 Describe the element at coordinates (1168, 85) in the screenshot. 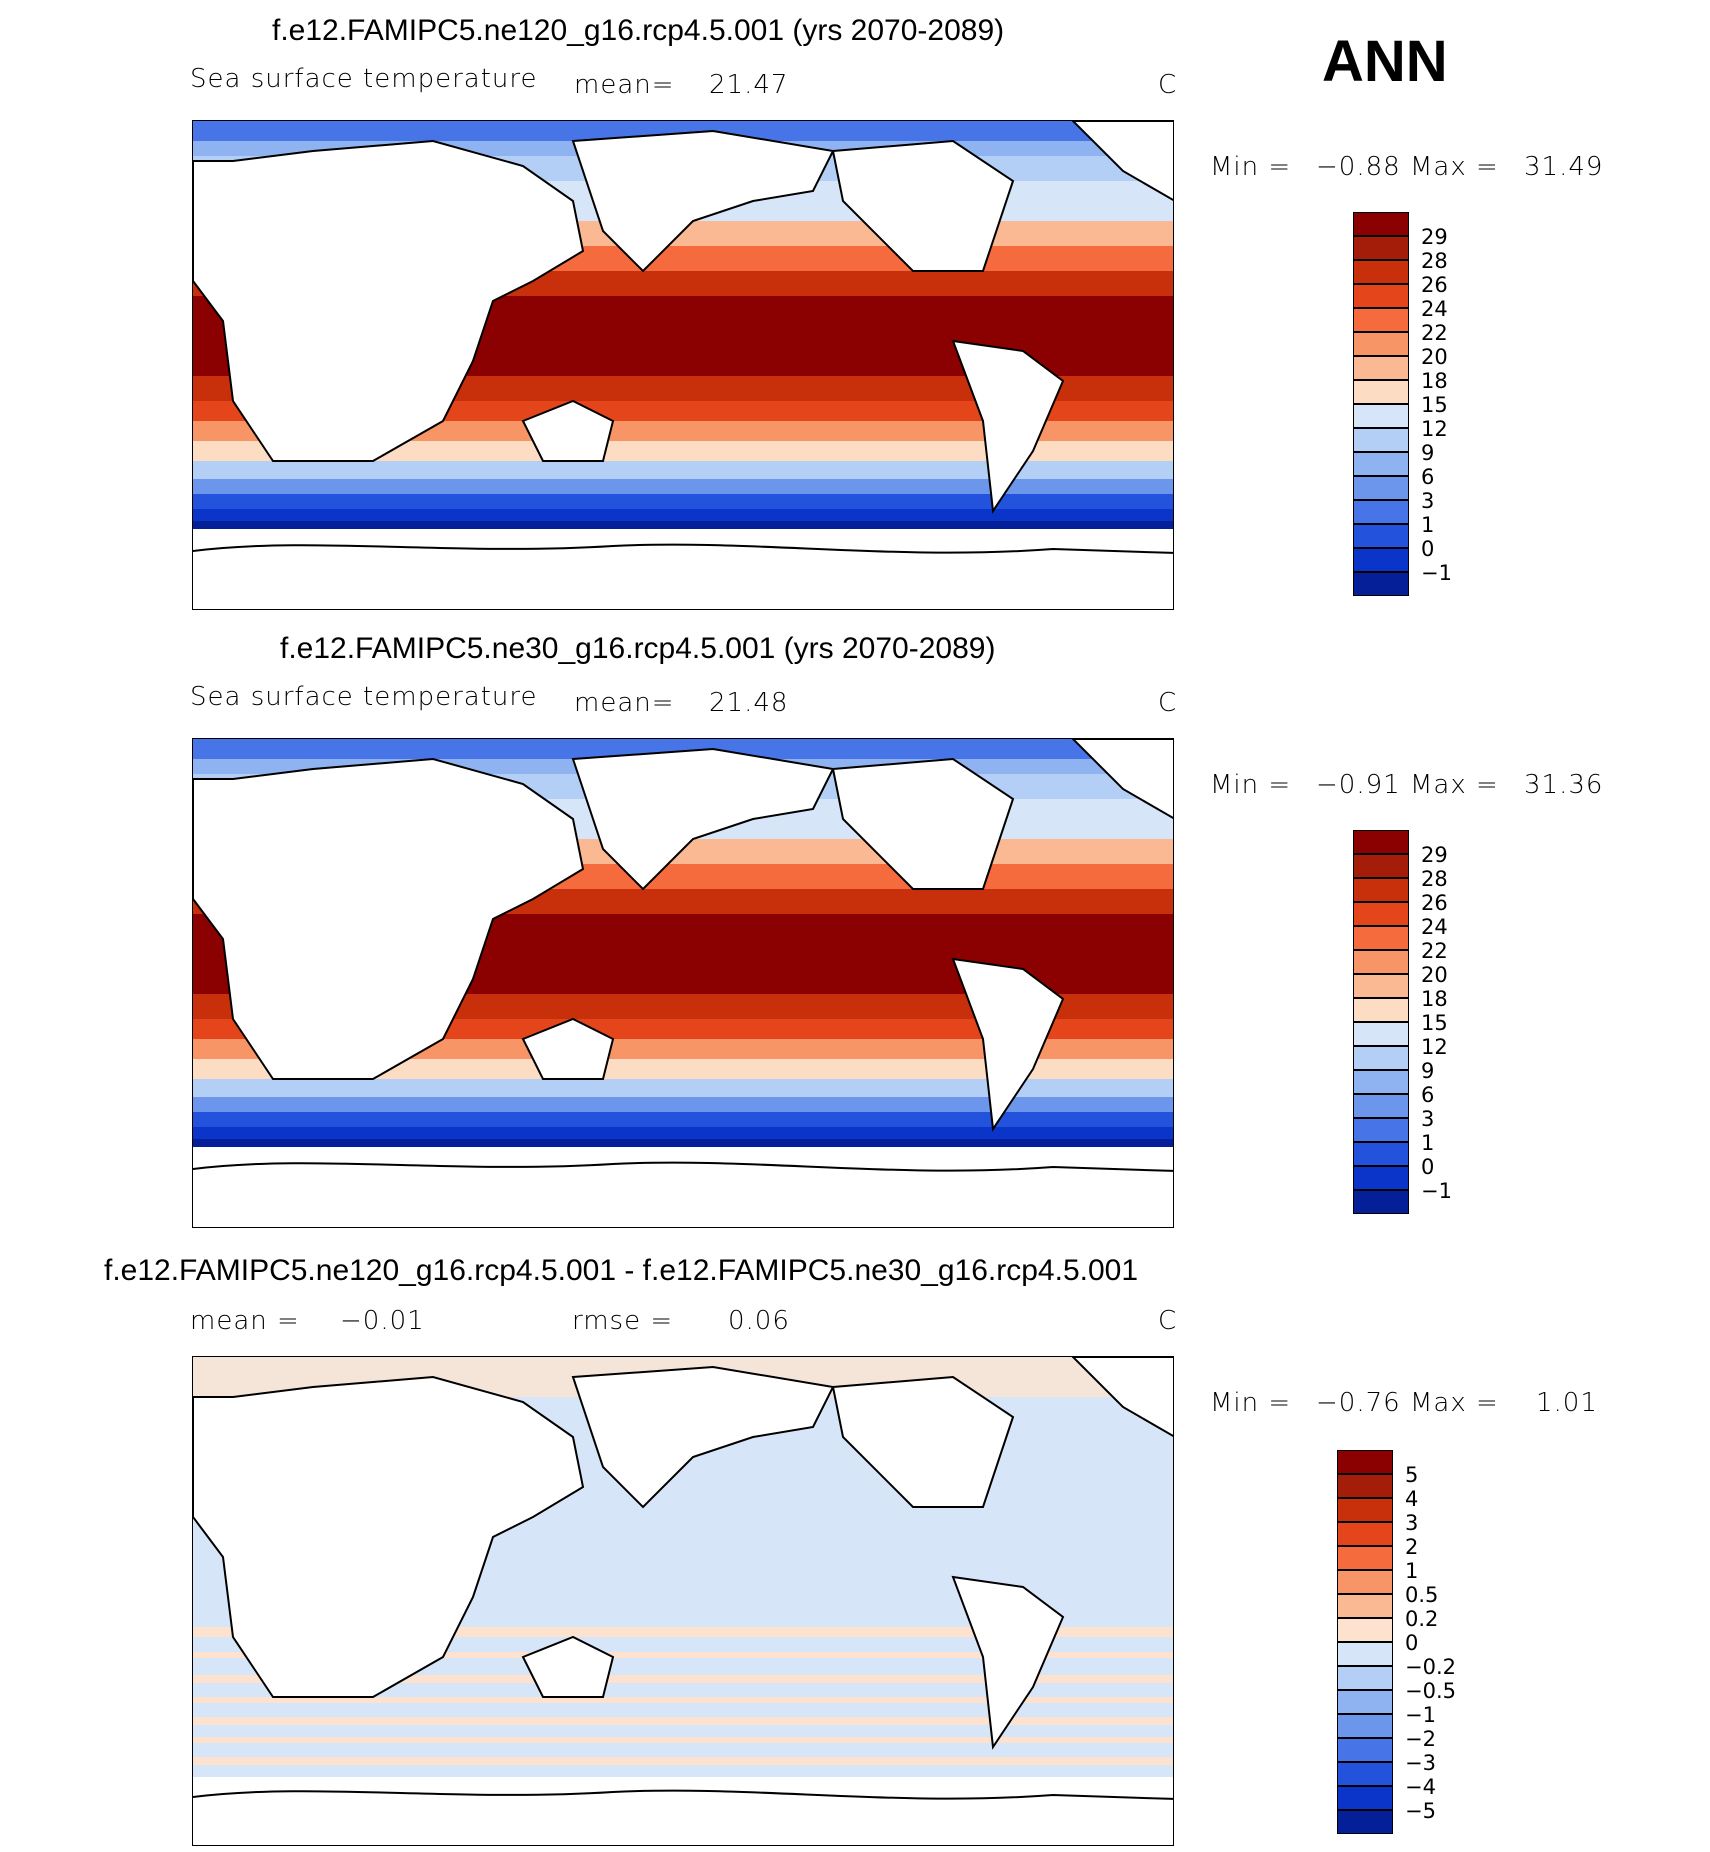

I see `panel1-units: C` at that location.